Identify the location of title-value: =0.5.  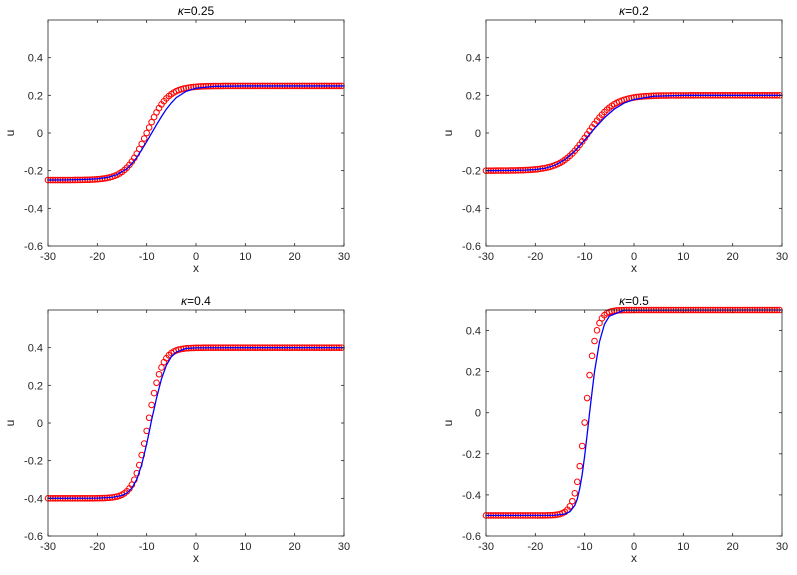
(637, 301).